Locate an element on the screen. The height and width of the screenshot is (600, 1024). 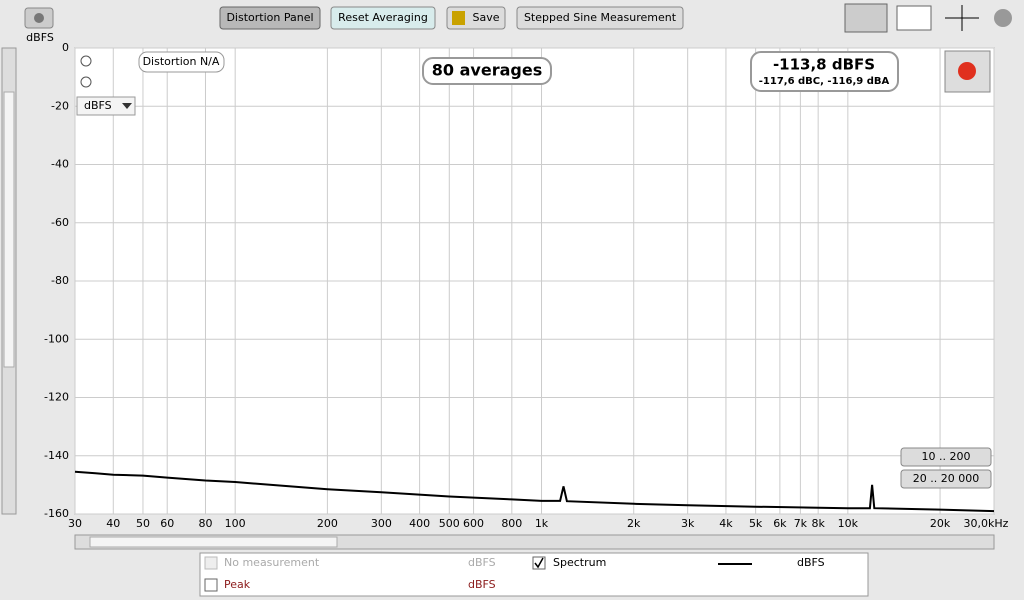
distortion-box is located at coordinates (181, 62).